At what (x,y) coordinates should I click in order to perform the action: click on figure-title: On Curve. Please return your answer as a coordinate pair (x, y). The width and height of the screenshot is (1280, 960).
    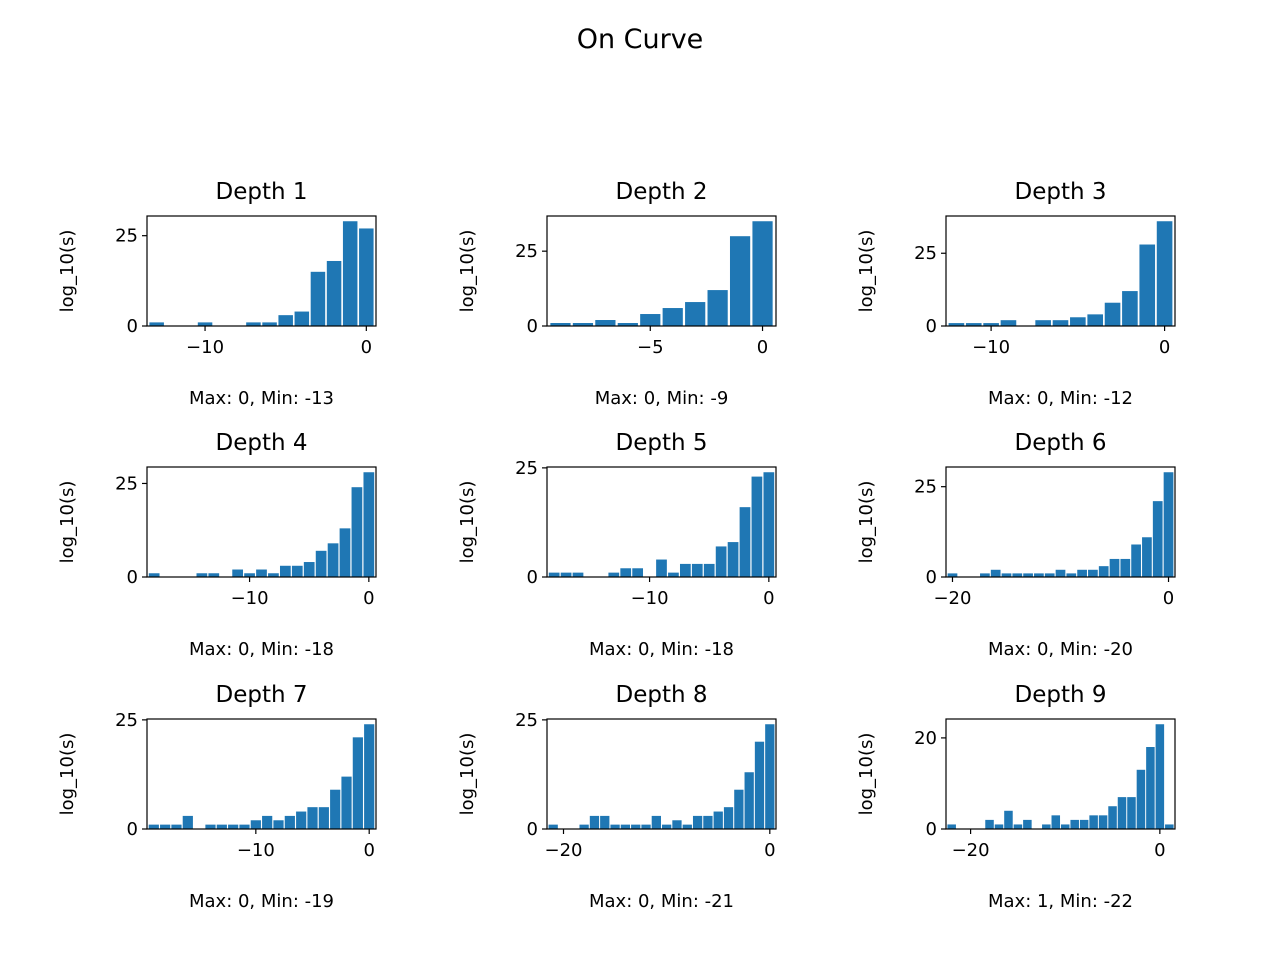
    Looking at the image, I should click on (640, 39).